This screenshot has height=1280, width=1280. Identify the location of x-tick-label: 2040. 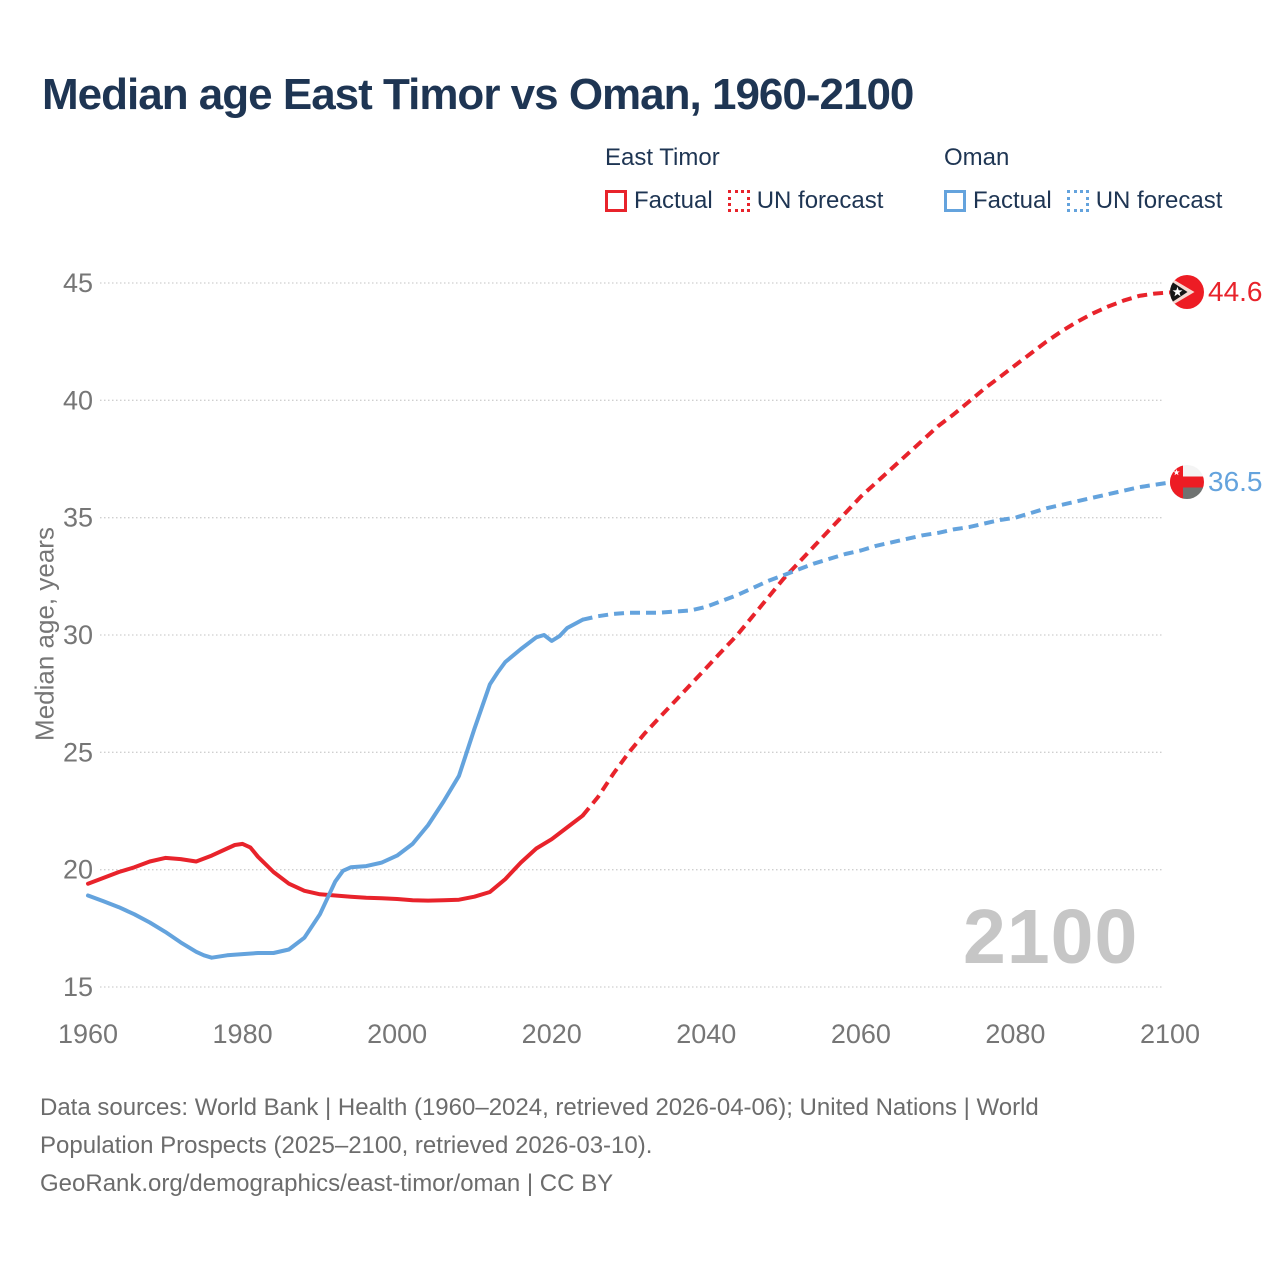
(706, 1034).